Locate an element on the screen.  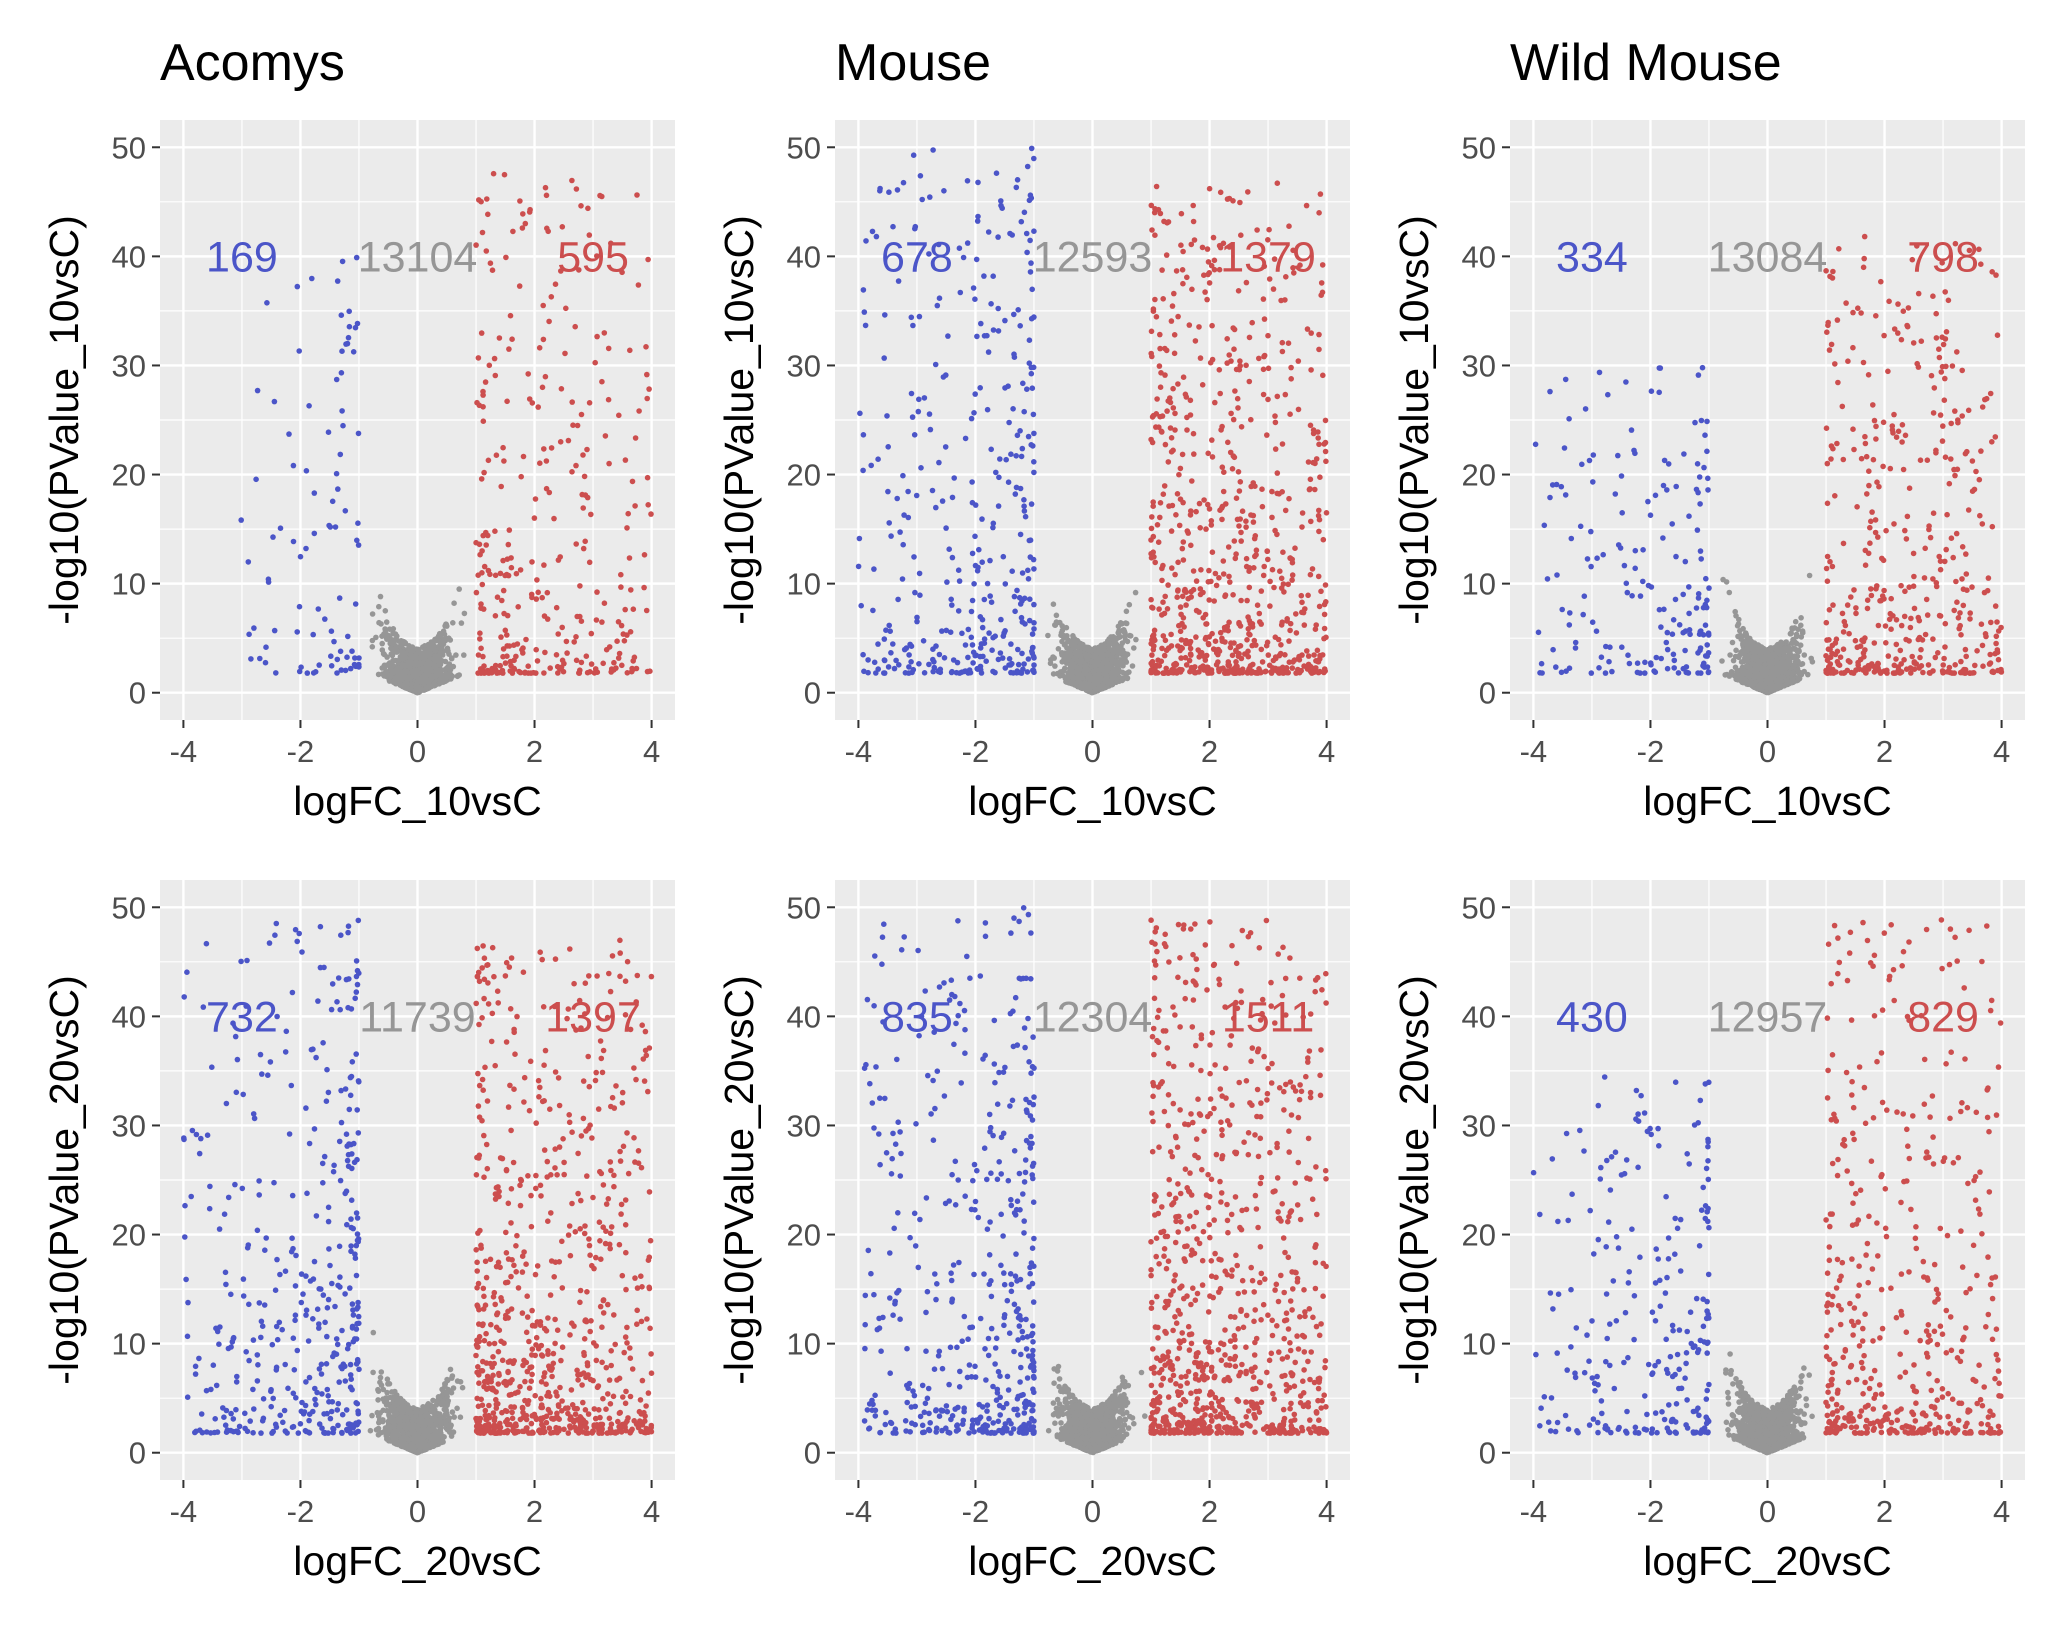
y-tick-label: 50 is located at coordinates (804, 147).